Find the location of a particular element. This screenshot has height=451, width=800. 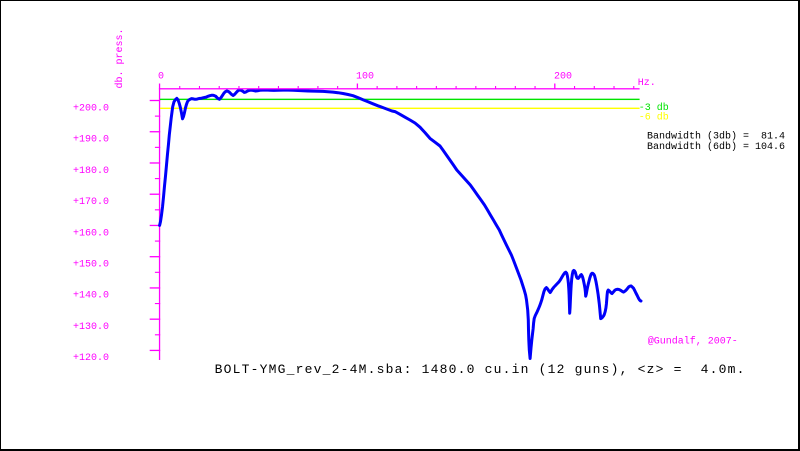

svg-text: +160.0 is located at coordinates (91, 233).